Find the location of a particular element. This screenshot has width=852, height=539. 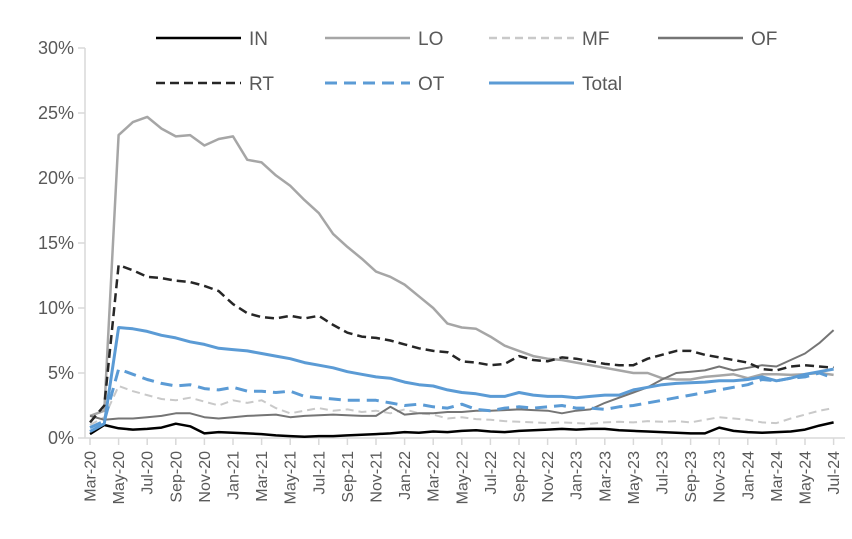

y-axis-label: 5% is located at coordinates (61, 373).